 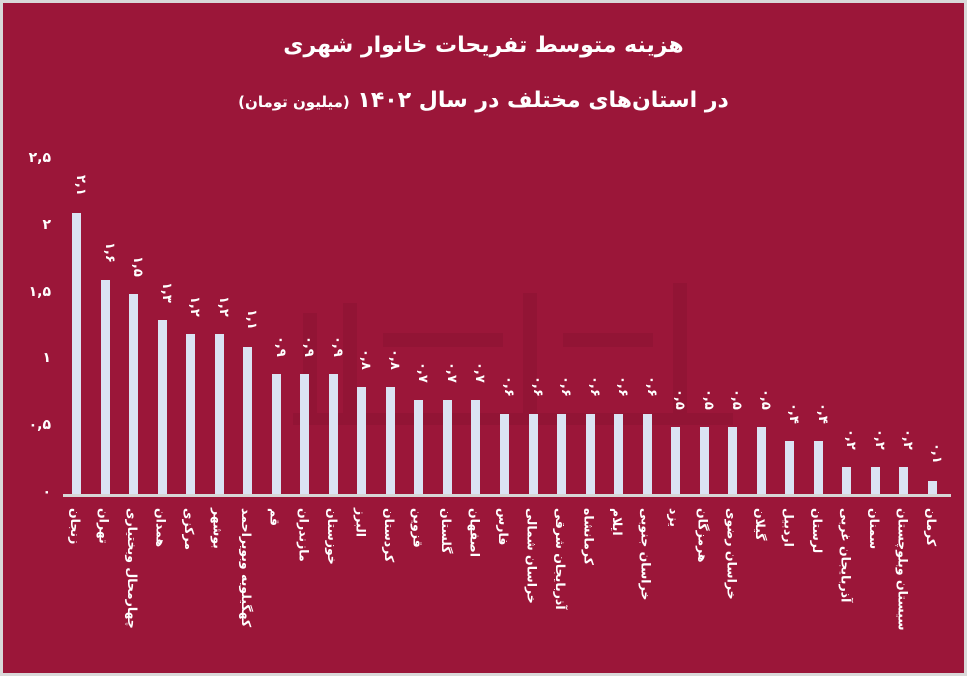 I want to click on x-category-label: آذربایجان شرقی, so click(x=561, y=559).